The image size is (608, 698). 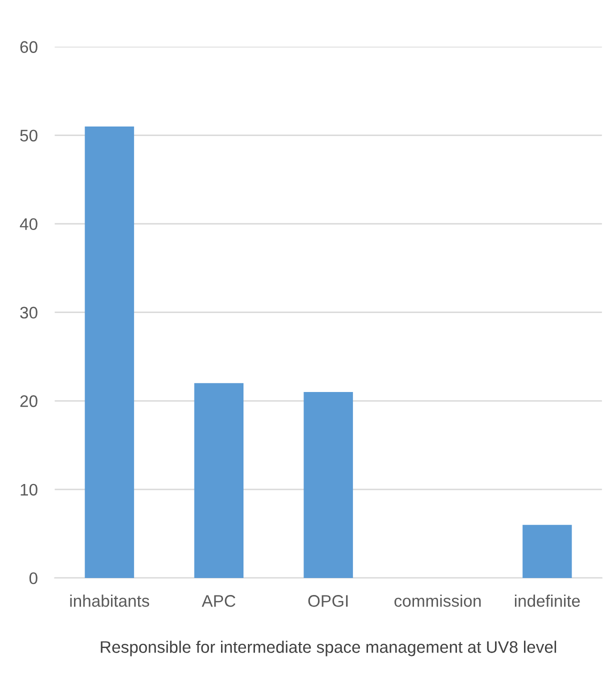 I want to click on x-tick-label: indefinite, so click(x=547, y=600).